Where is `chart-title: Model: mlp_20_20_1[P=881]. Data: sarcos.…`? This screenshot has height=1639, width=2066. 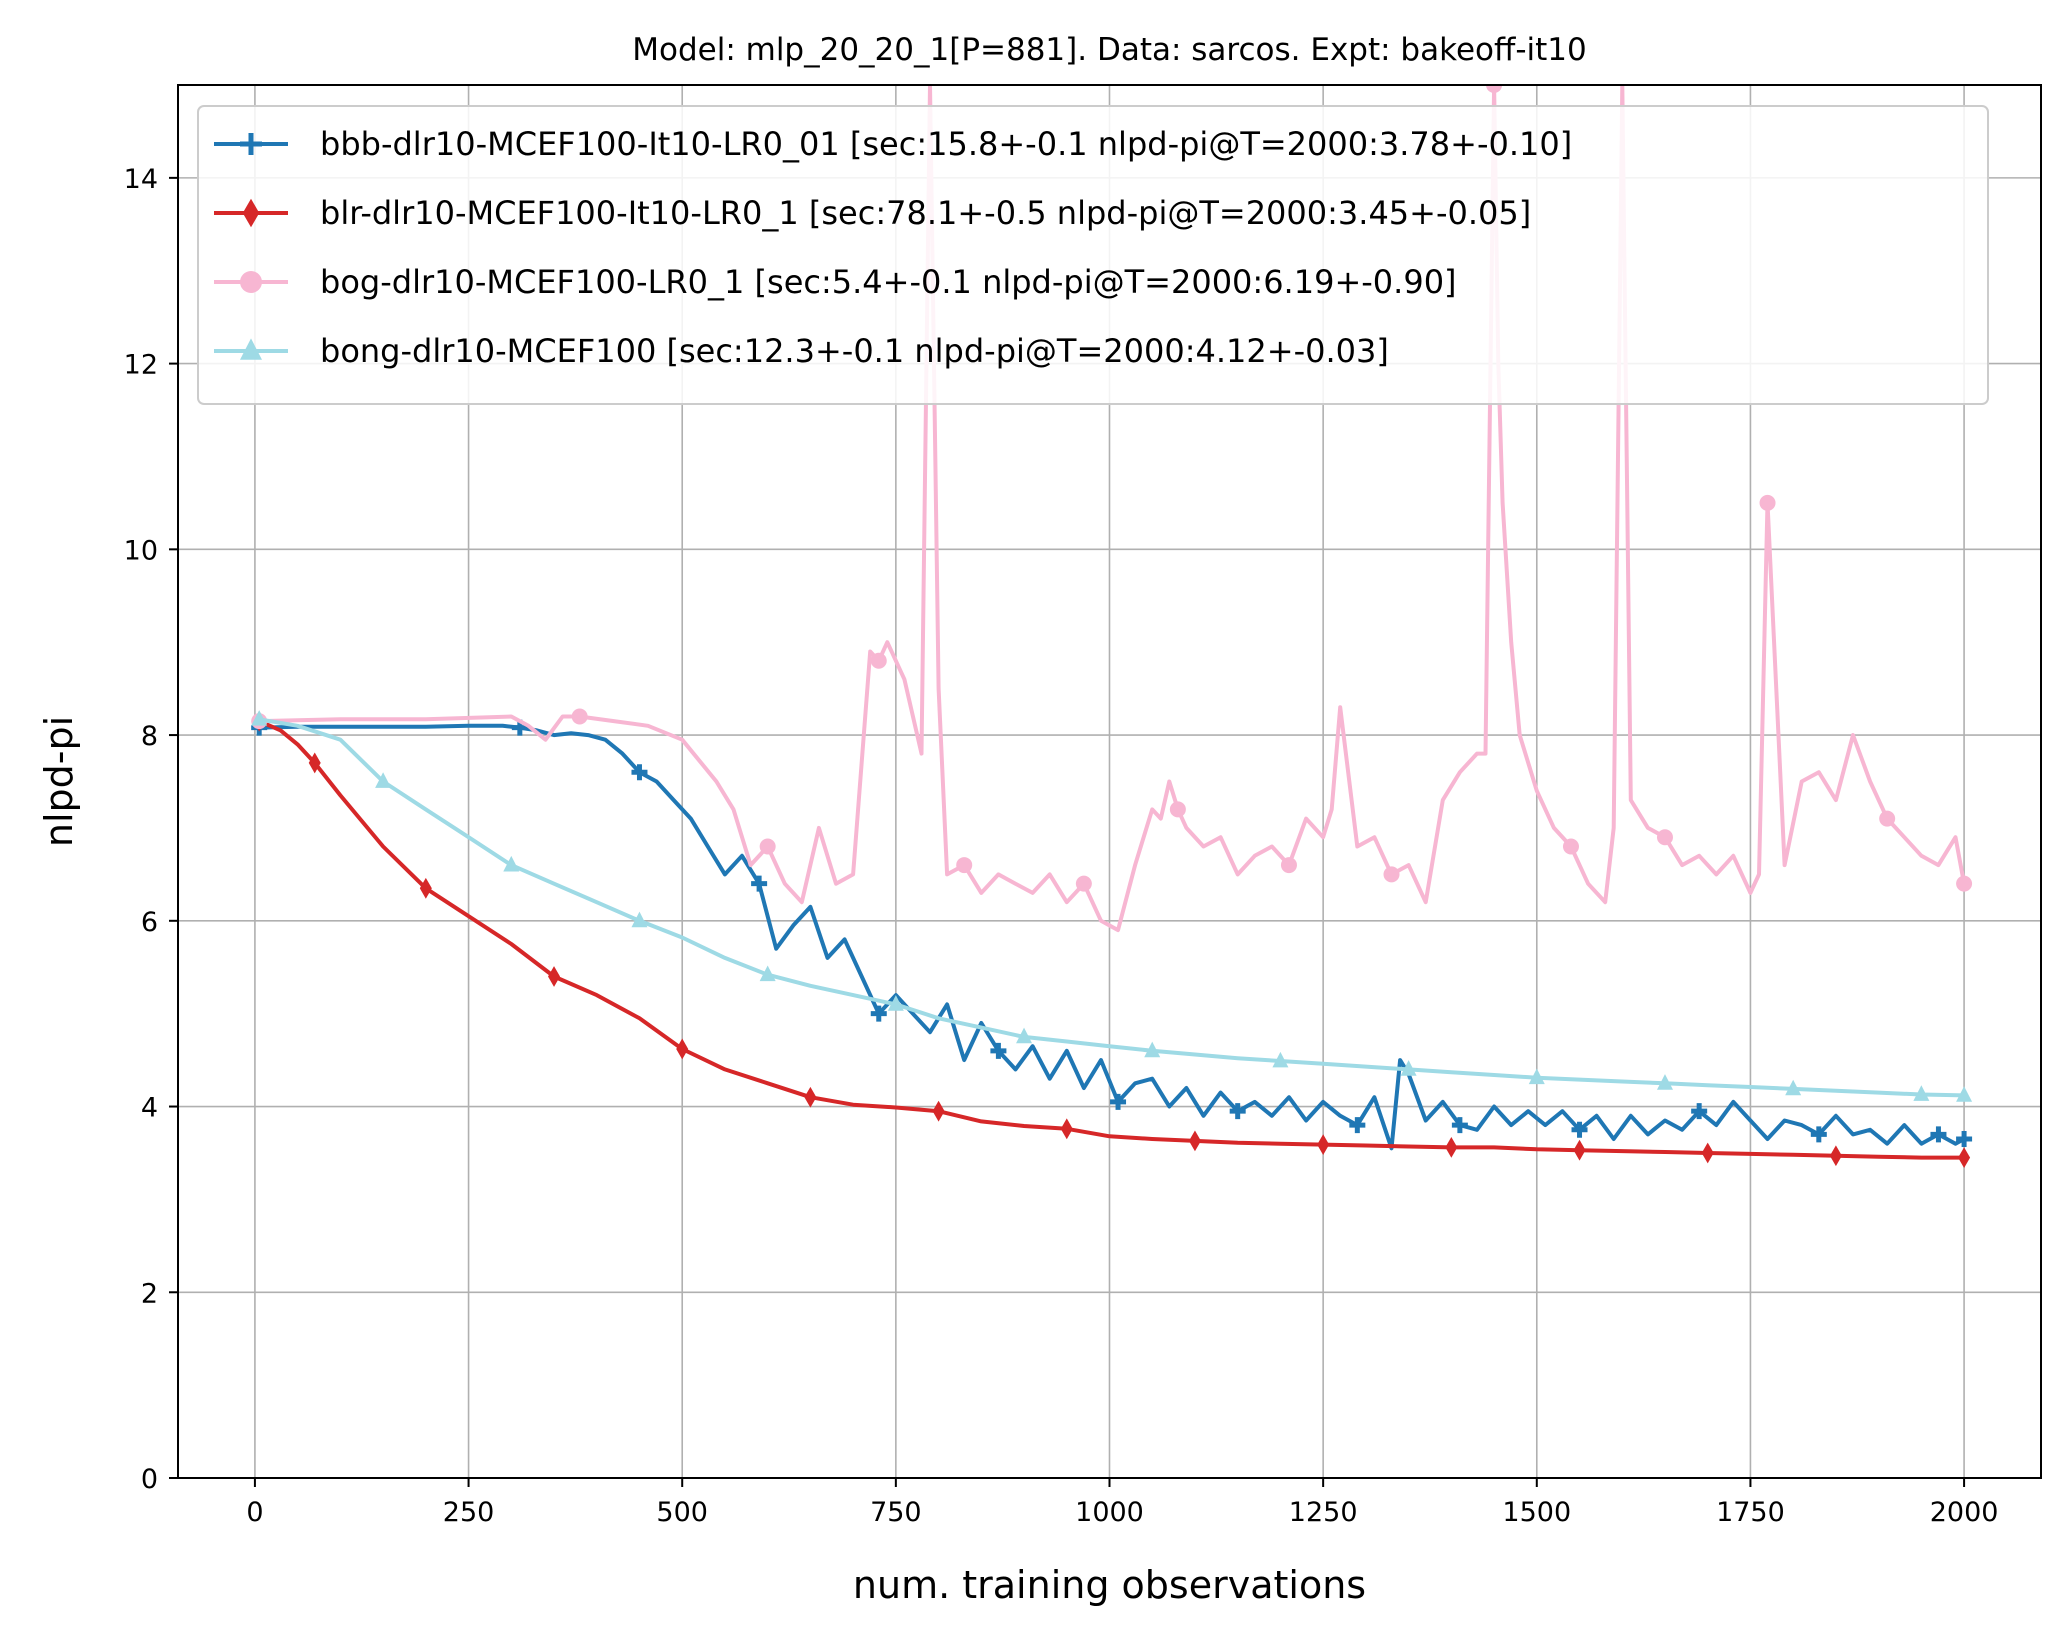 chart-title: Model: mlp_20_20_1[P=881]. Data: sarcos.… is located at coordinates (1109, 50).